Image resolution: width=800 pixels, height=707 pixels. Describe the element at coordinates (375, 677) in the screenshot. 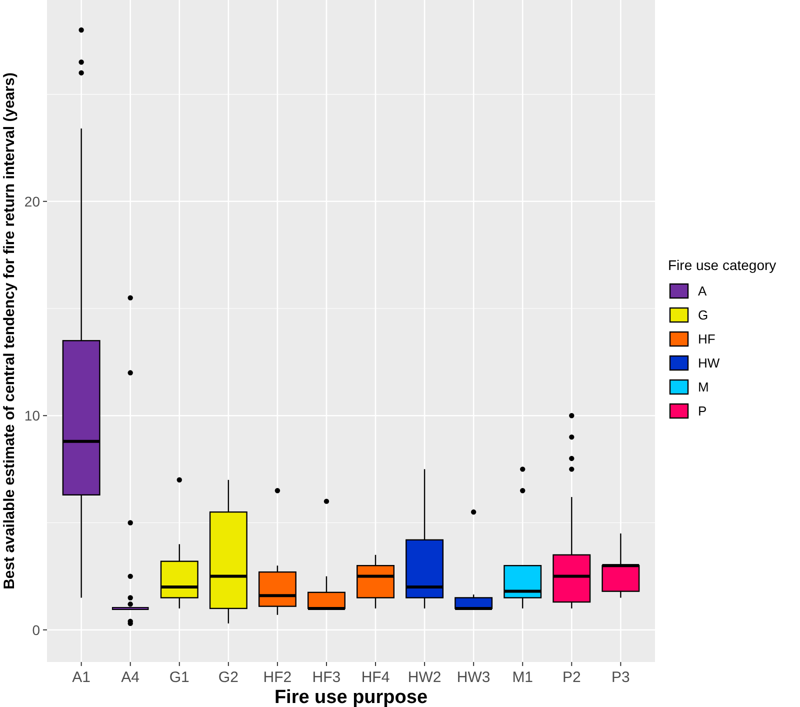

I see `x-tick-label: HF4` at that location.